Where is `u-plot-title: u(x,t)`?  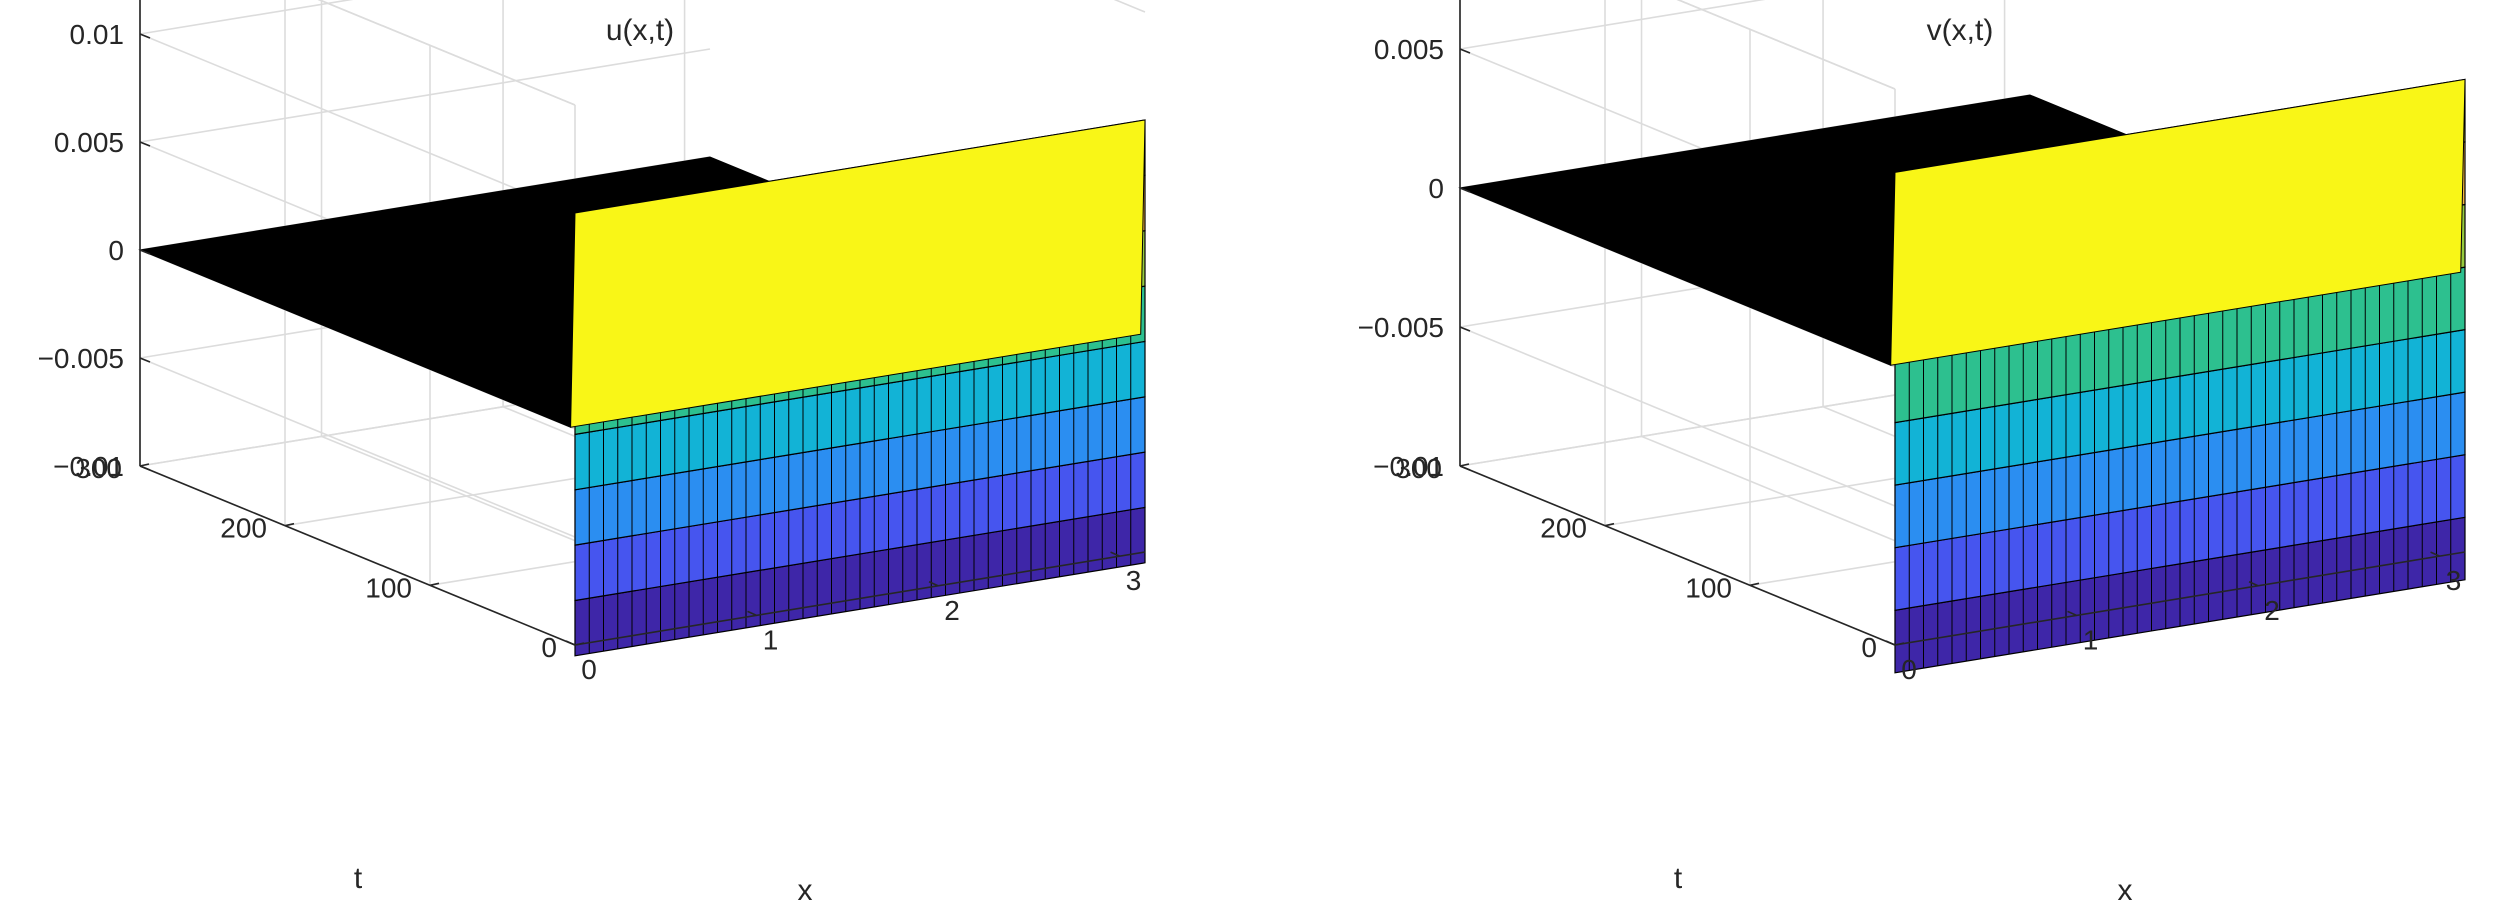 u-plot-title: u(x,t) is located at coordinates (640, 30).